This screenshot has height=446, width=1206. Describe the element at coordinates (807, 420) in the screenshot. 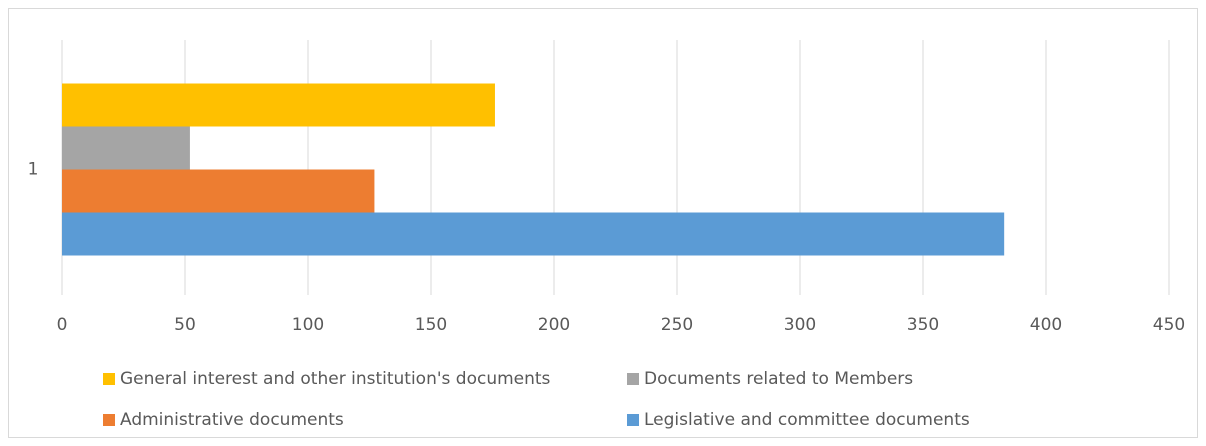

I see `legend-label: Legislative and committee documents` at that location.